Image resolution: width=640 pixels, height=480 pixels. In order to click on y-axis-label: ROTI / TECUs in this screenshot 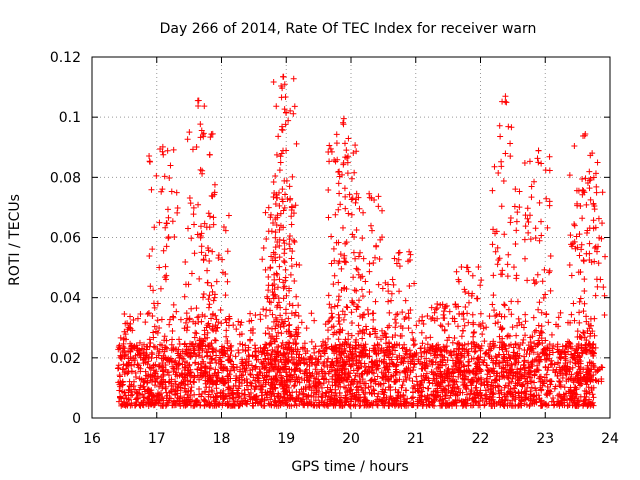, I will do `click(15, 240)`.